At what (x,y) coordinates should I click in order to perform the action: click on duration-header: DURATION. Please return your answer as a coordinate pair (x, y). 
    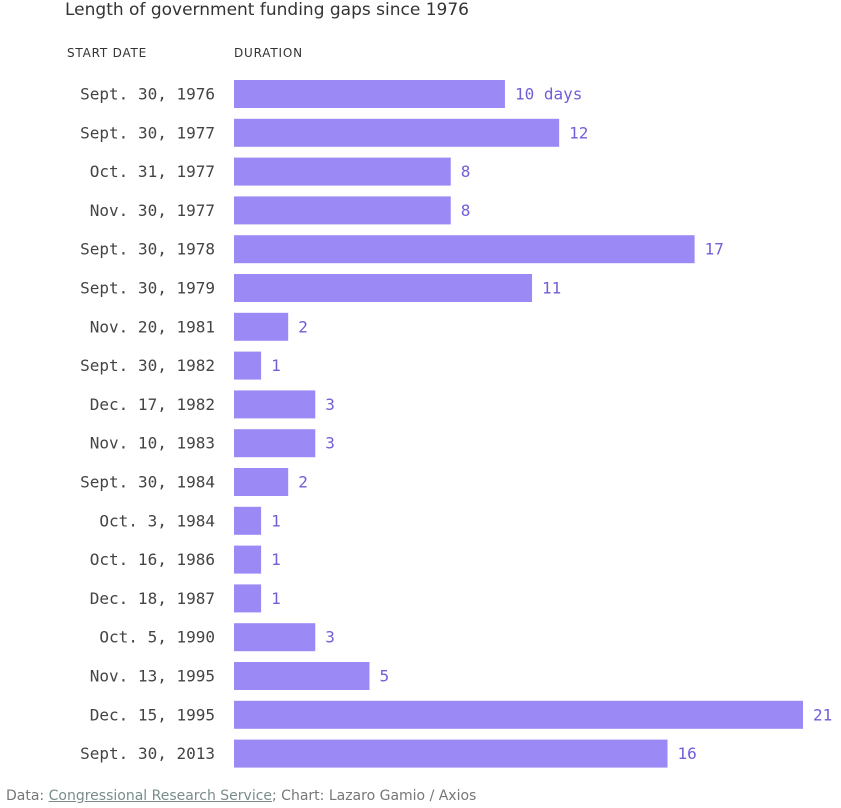
    Looking at the image, I should click on (268, 53).